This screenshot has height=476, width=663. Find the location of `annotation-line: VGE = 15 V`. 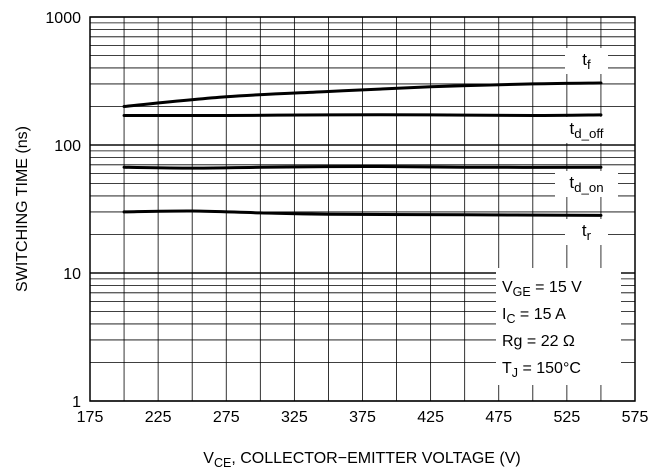

annotation-line: VGE = 15 V is located at coordinates (542, 289).